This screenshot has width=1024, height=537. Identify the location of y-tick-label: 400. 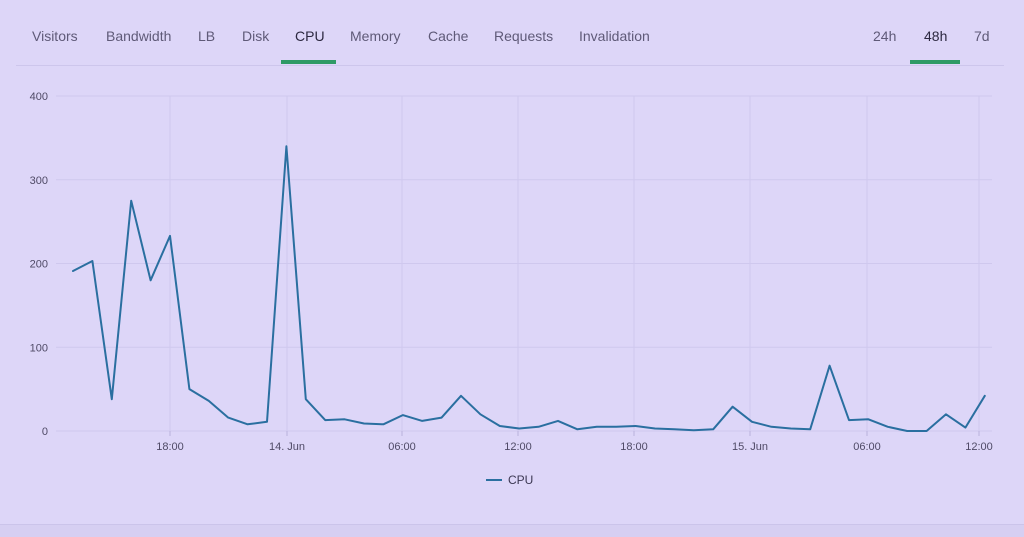
(39, 97).